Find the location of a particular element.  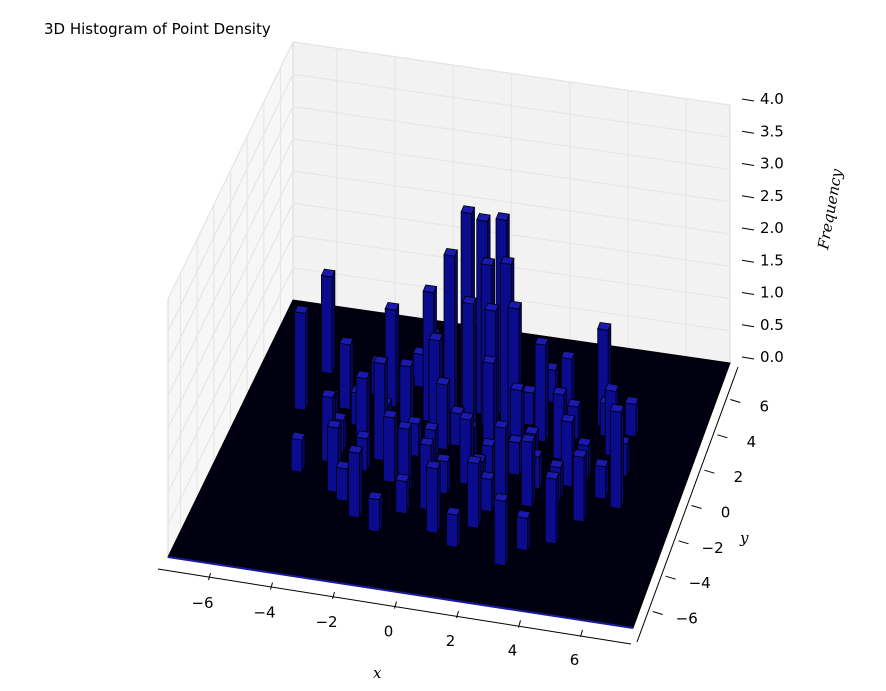

y-tick-label: 0 is located at coordinates (726, 513).